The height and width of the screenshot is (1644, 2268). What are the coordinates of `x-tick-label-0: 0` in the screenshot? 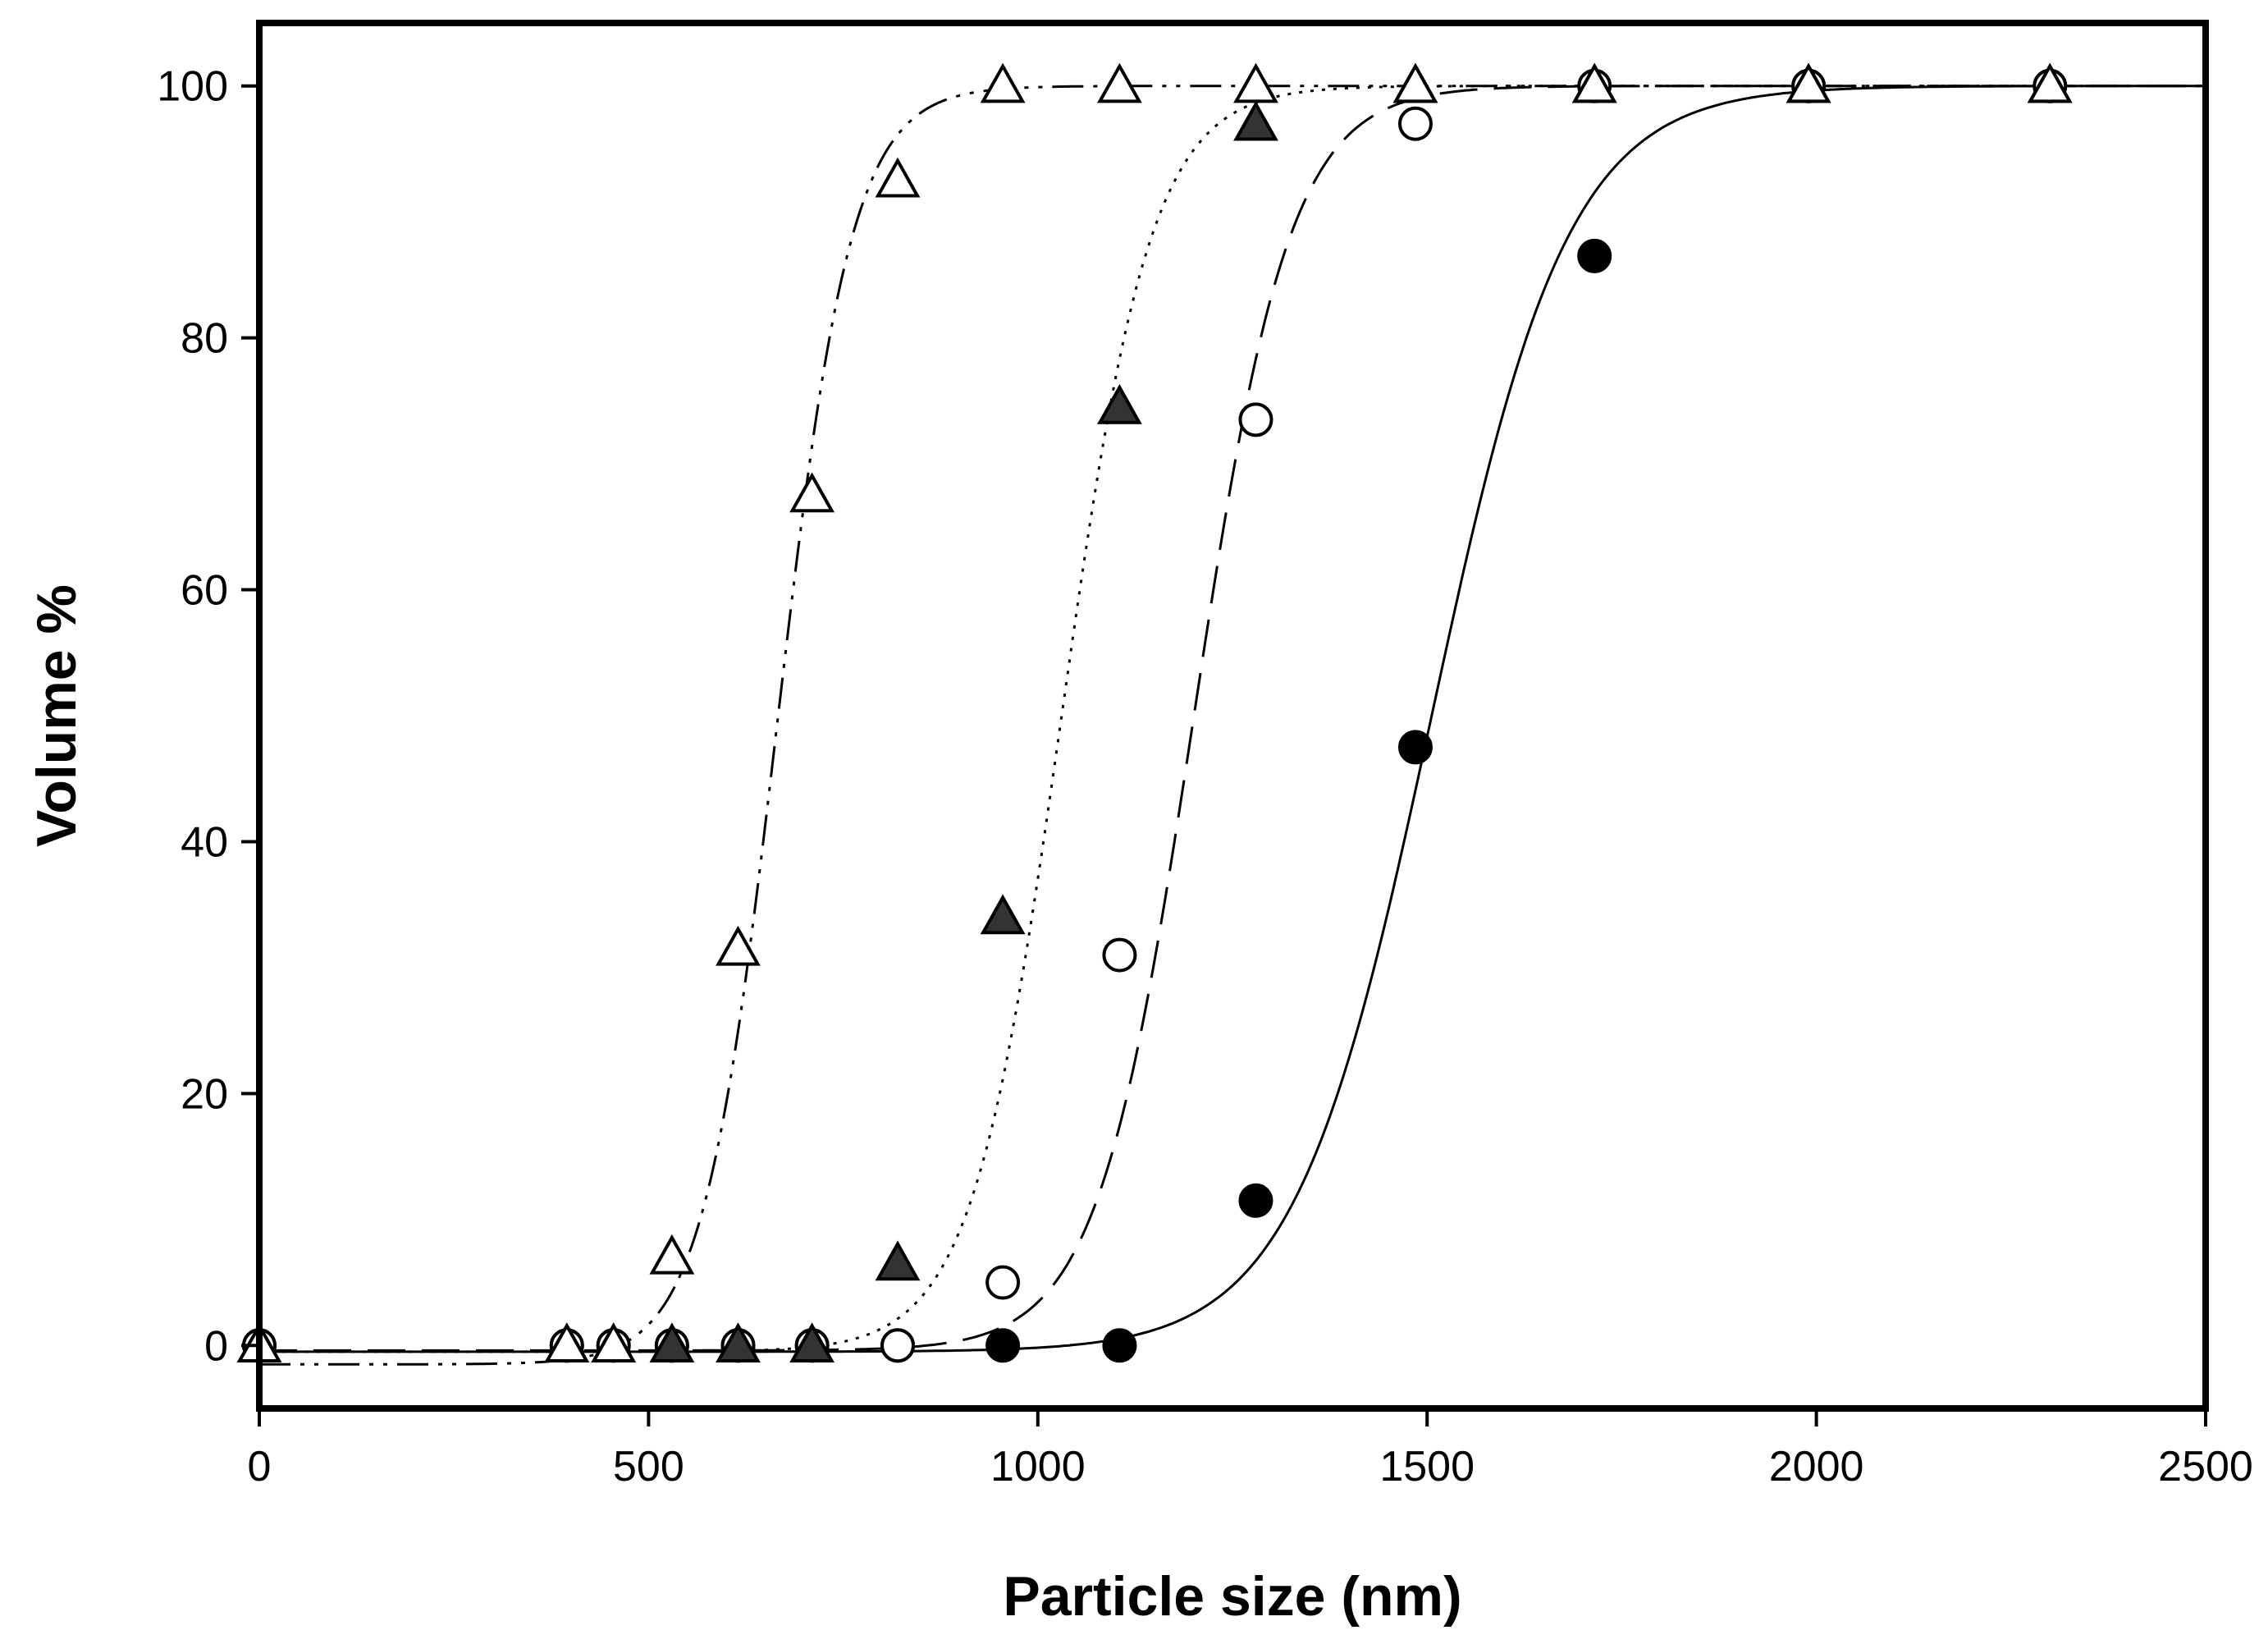 It's located at (260, 1467).